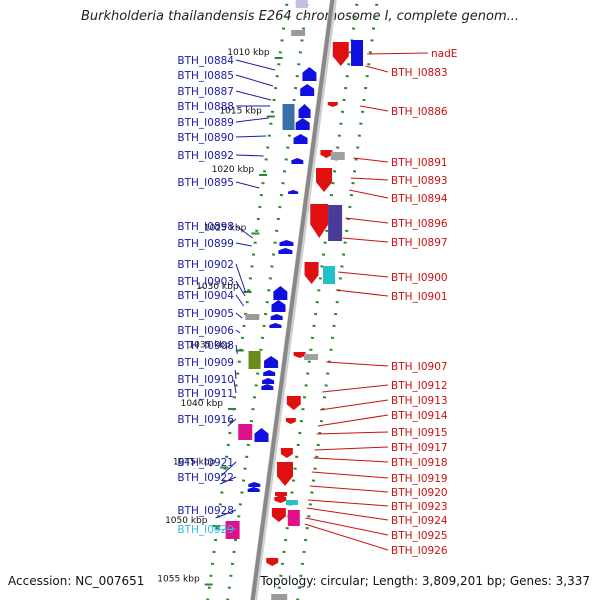  Describe the element at coordinates (301, 4) in the screenshot. I see `feature-box-lavender` at that location.